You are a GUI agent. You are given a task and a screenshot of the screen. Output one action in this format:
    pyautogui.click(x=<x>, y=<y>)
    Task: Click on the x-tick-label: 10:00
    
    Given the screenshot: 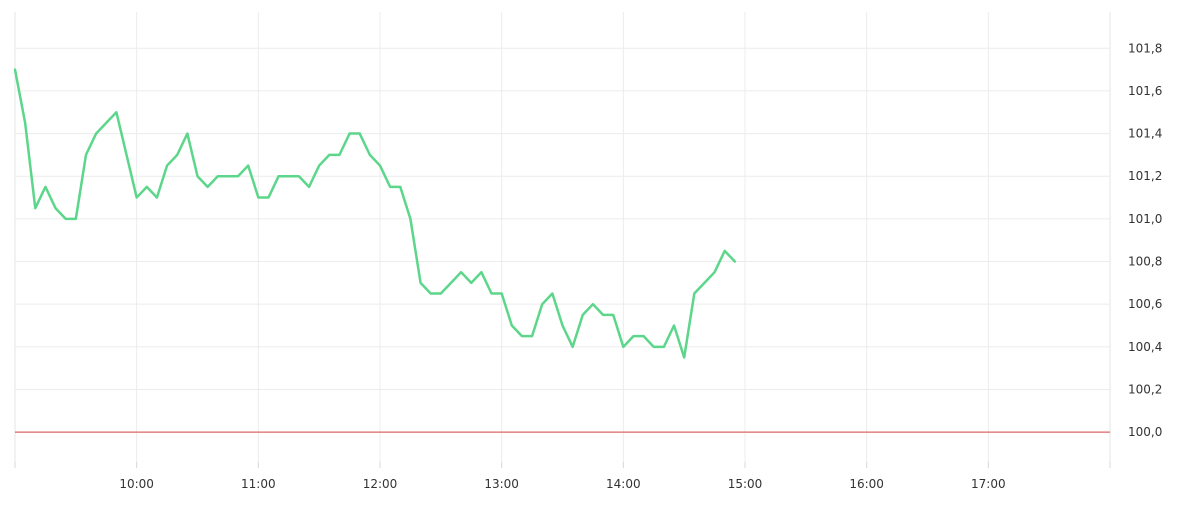 What is the action you would take?
    pyautogui.click(x=136, y=484)
    